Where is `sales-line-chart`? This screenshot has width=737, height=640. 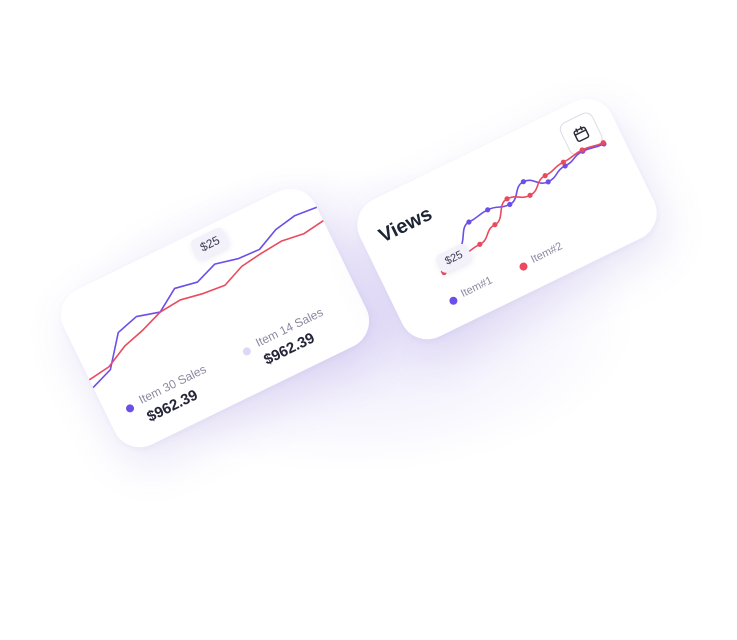 sales-line-chart is located at coordinates (206, 297).